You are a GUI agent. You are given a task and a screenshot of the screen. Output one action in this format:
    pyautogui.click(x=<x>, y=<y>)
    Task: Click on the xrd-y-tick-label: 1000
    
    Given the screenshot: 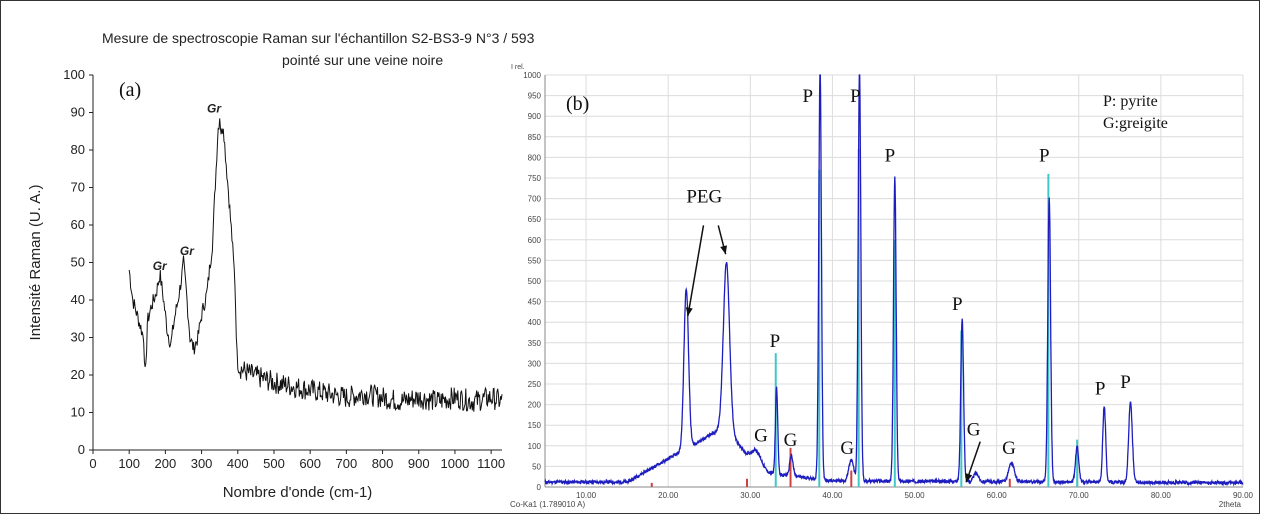 What is the action you would take?
    pyautogui.click(x=532, y=75)
    